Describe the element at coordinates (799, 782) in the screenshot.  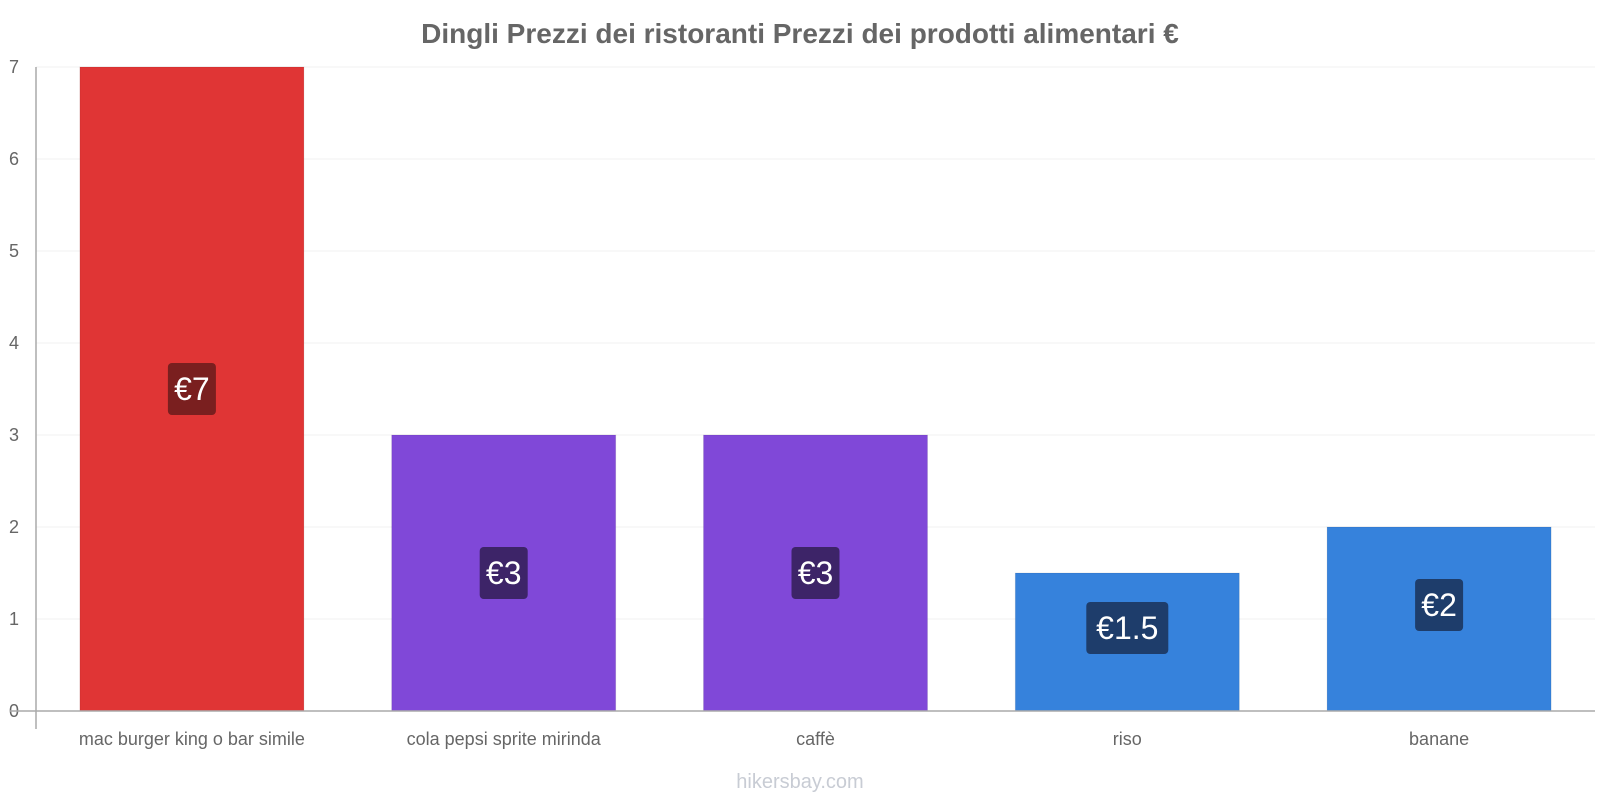
I see `source-watermark: hikersbay.com` at that location.